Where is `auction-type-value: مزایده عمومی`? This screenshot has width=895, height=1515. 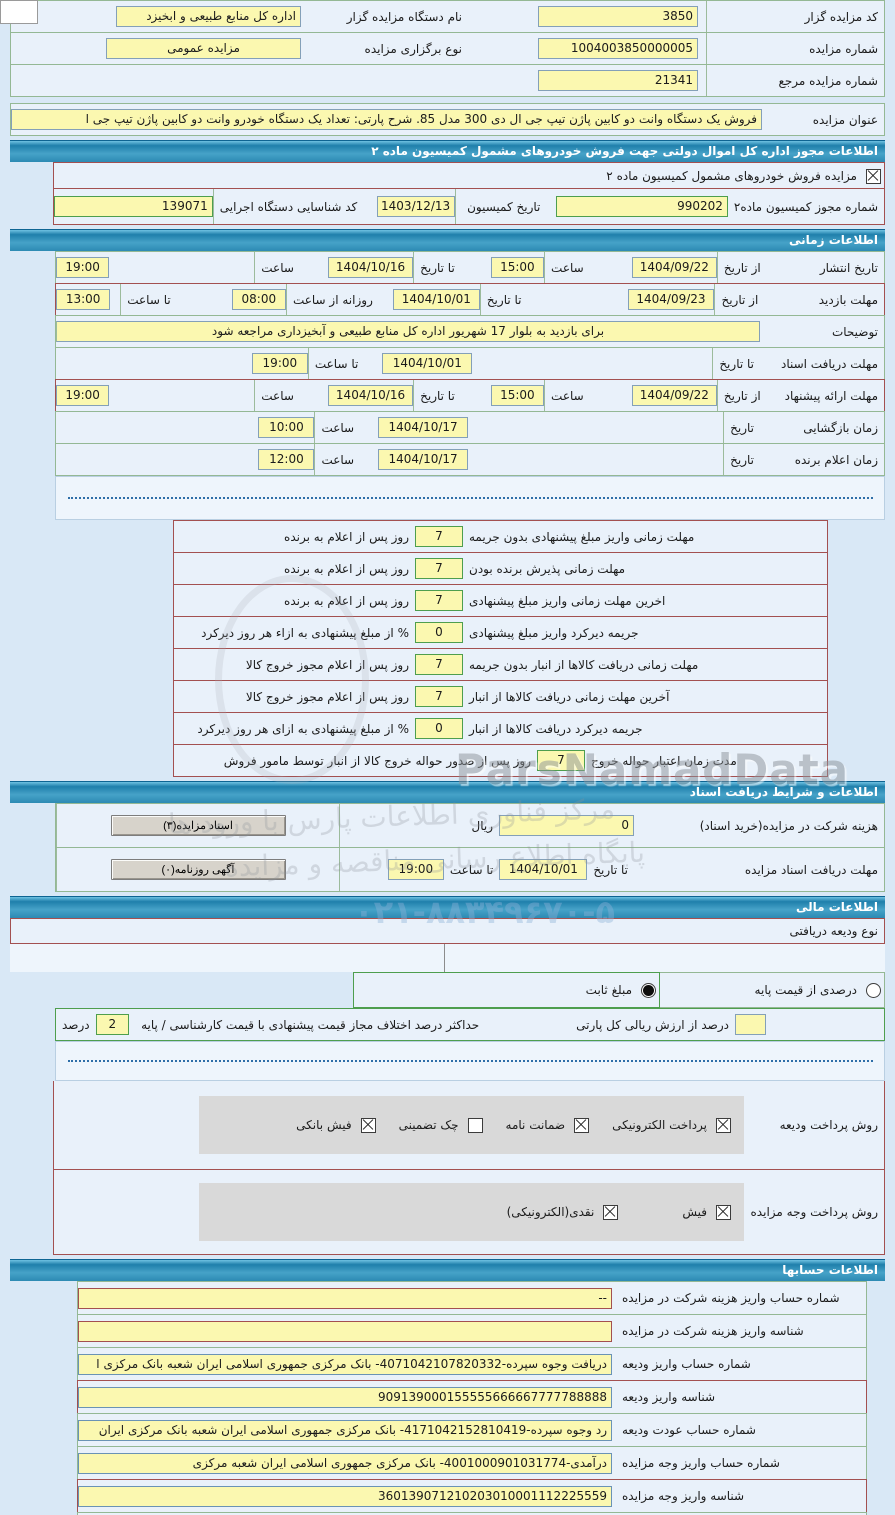 auction-type-value: مزایده عمومی is located at coordinates (203, 48).